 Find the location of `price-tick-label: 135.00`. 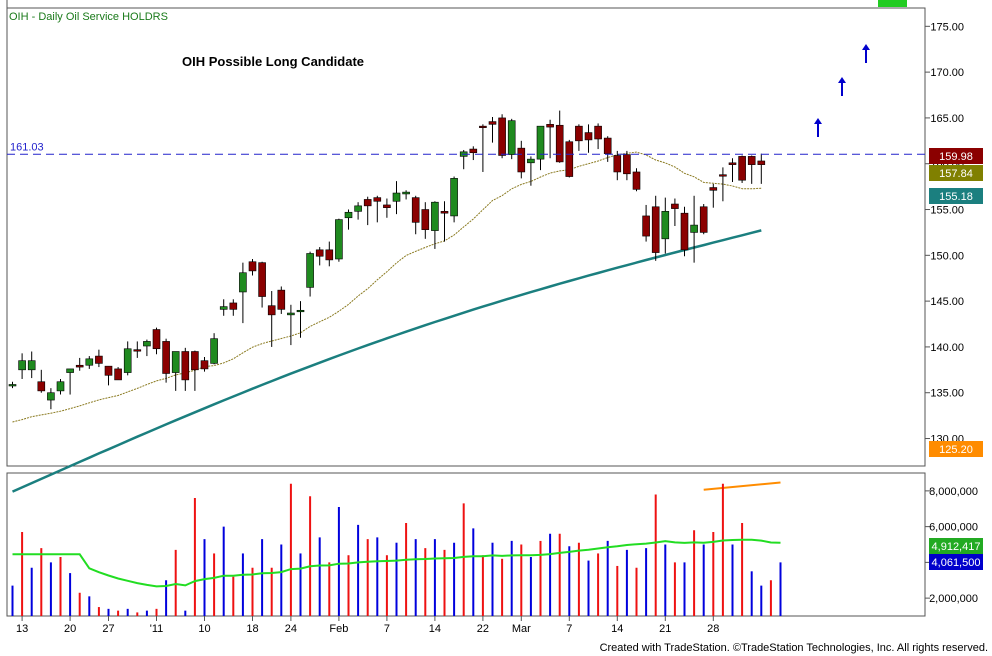

price-tick-label: 135.00 is located at coordinates (947, 394).